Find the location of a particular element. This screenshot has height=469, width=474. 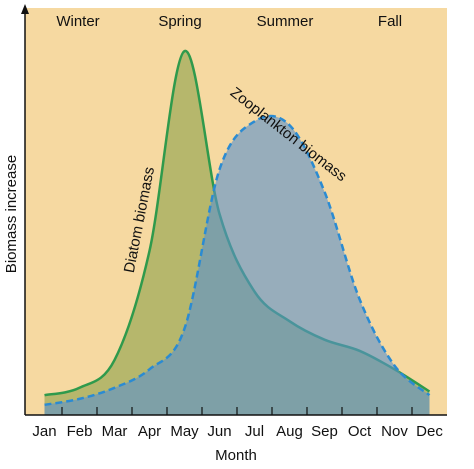

x-tick-label: Jun is located at coordinates (219, 431).